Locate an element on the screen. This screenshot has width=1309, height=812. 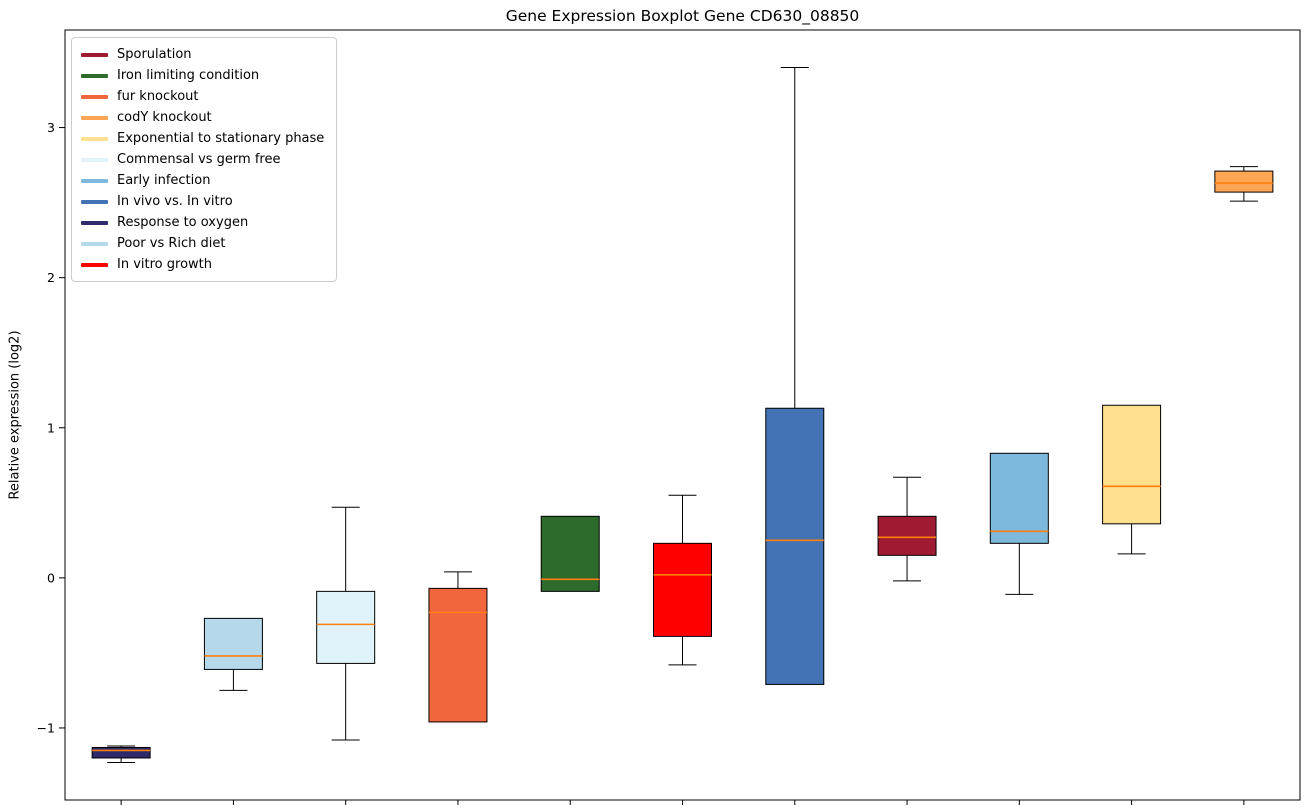
legend-item-label: Iron limiting condition is located at coordinates (188, 75).